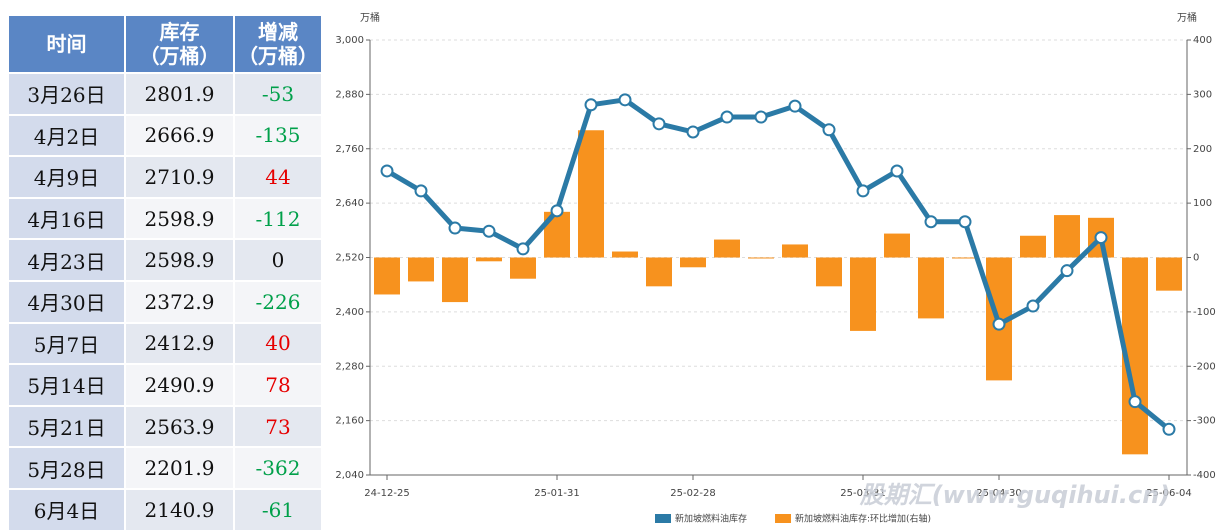 This screenshot has width=1225, height=532. I want to click on header-text: 库存, so click(179, 32).